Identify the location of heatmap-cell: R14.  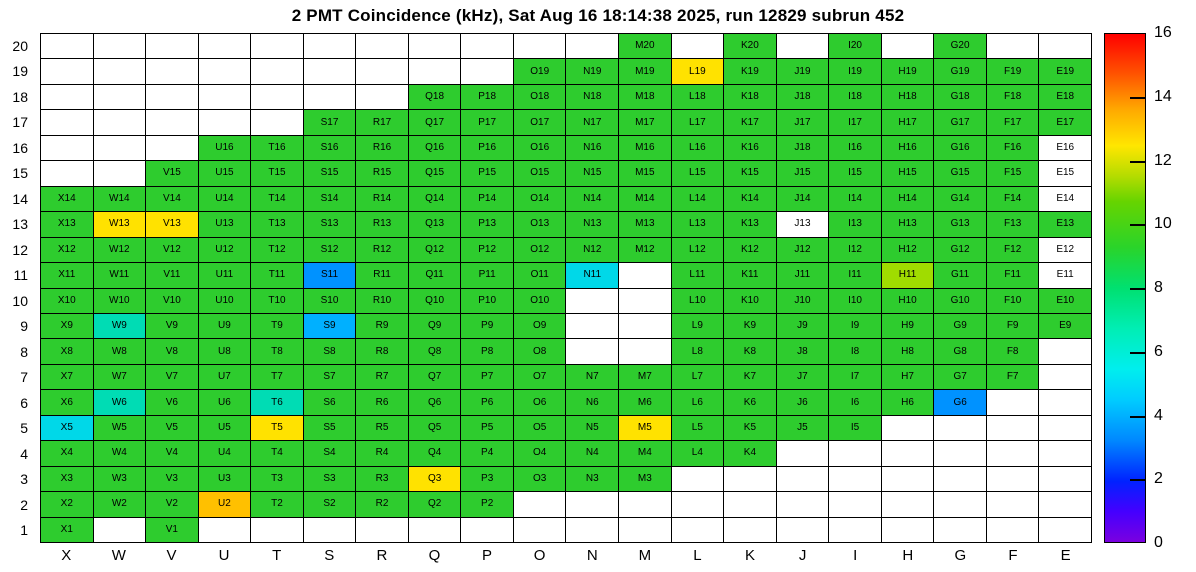
(382, 199).